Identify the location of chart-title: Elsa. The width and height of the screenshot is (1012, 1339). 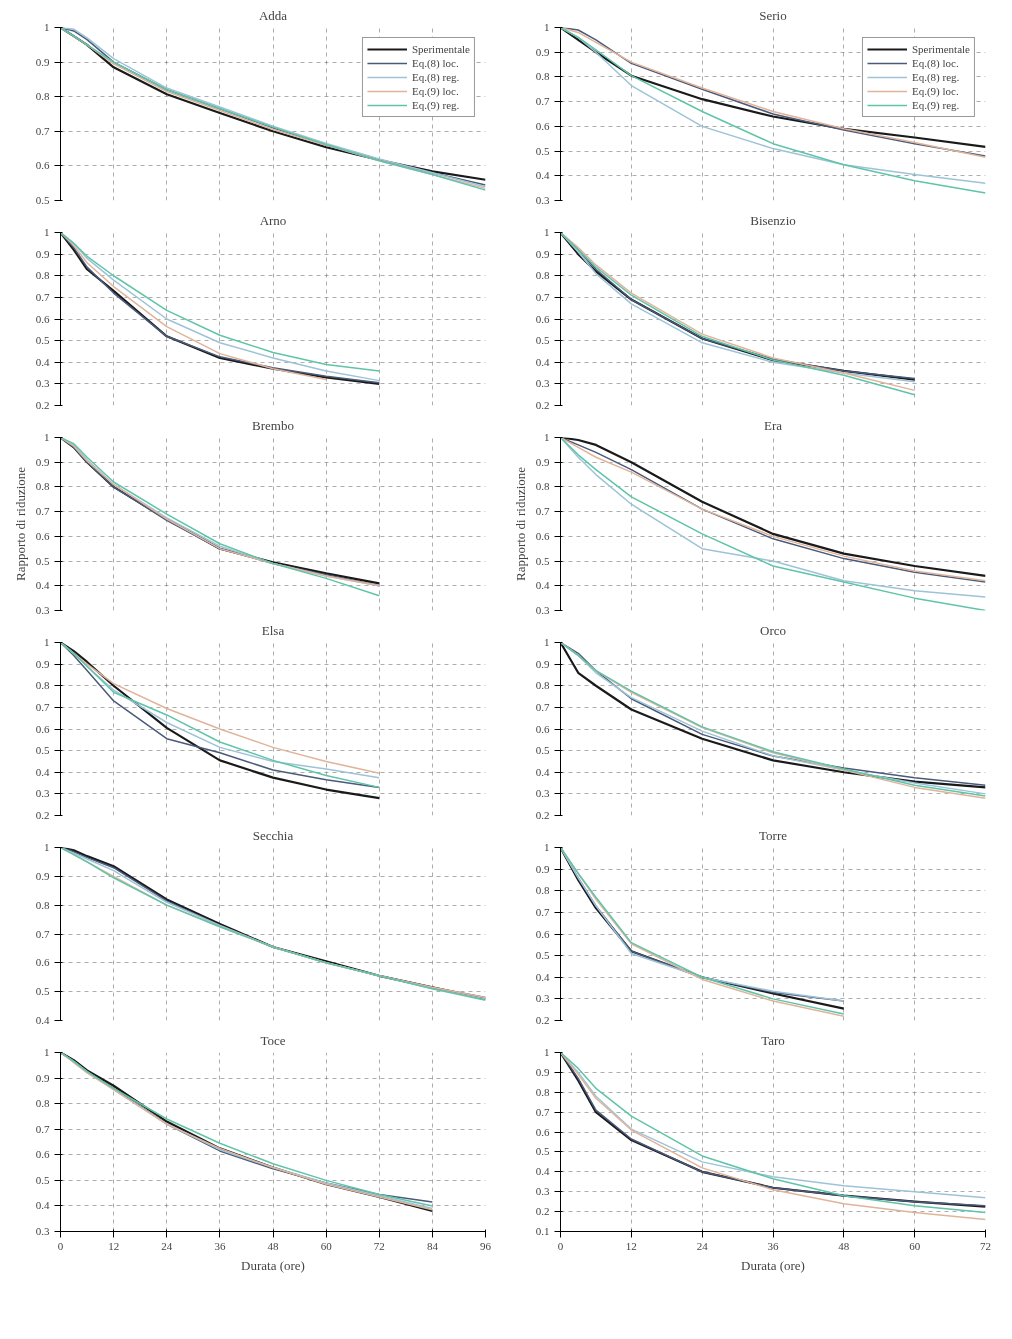
(273, 630).